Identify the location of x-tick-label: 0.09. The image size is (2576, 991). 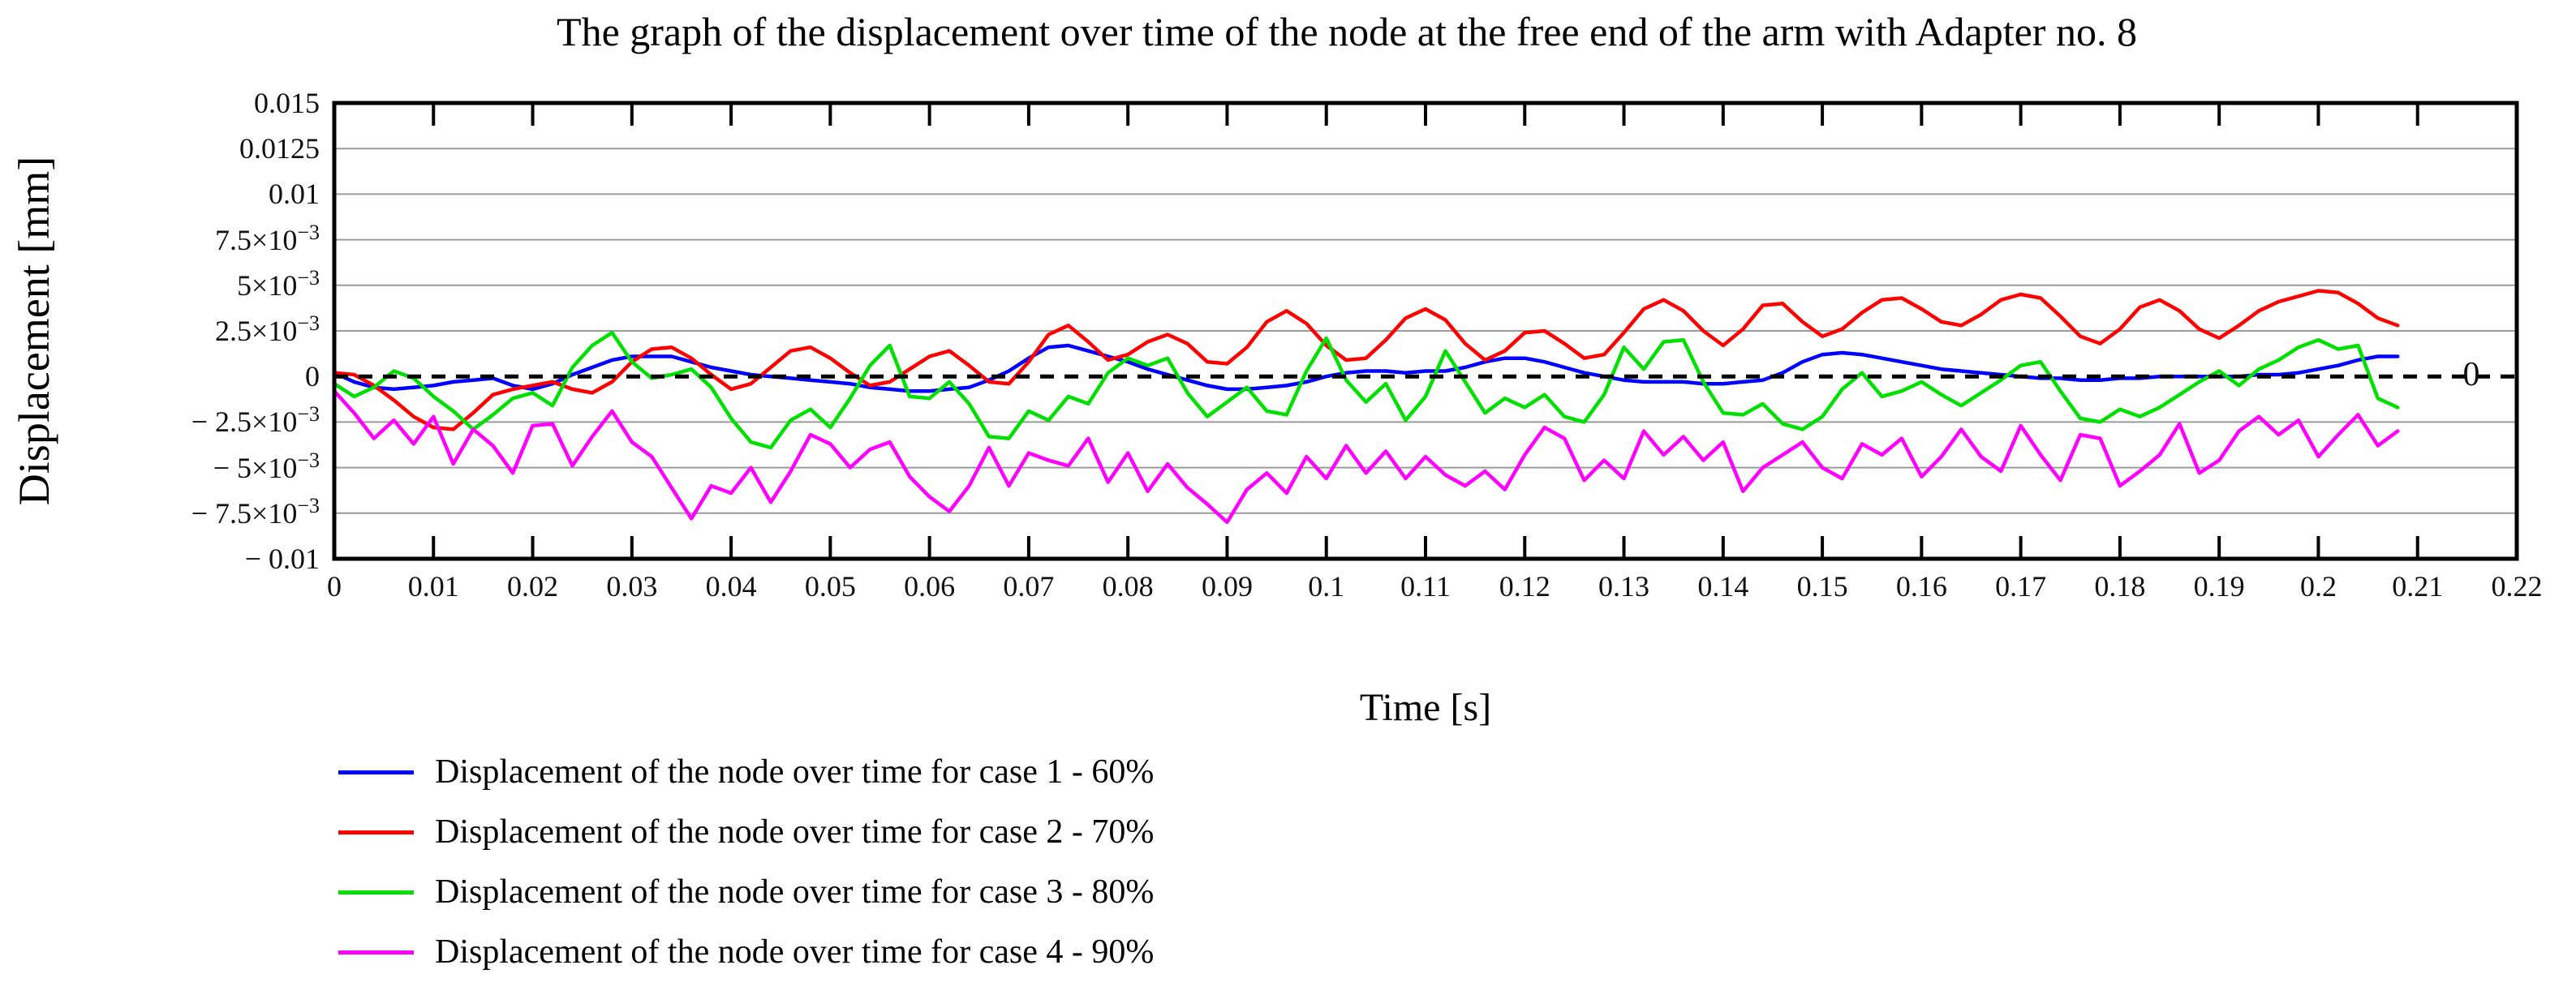
(1227, 586).